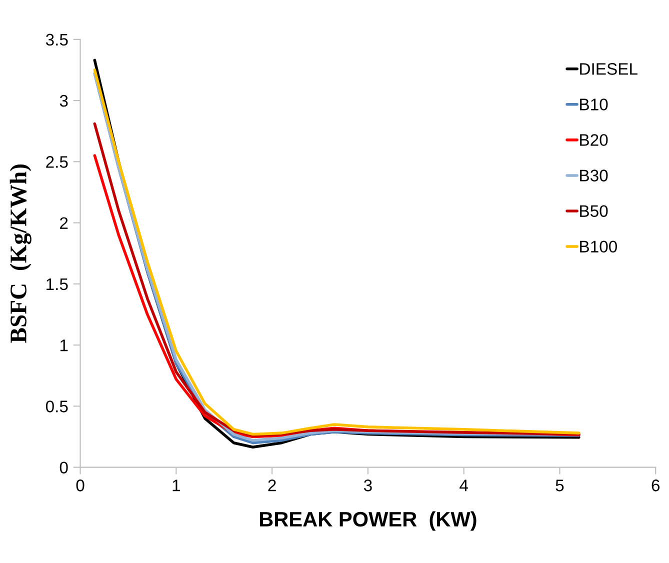 This screenshot has width=669, height=563. What do you see at coordinates (594, 104) in the screenshot?
I see `legend-label: B10` at bounding box center [594, 104].